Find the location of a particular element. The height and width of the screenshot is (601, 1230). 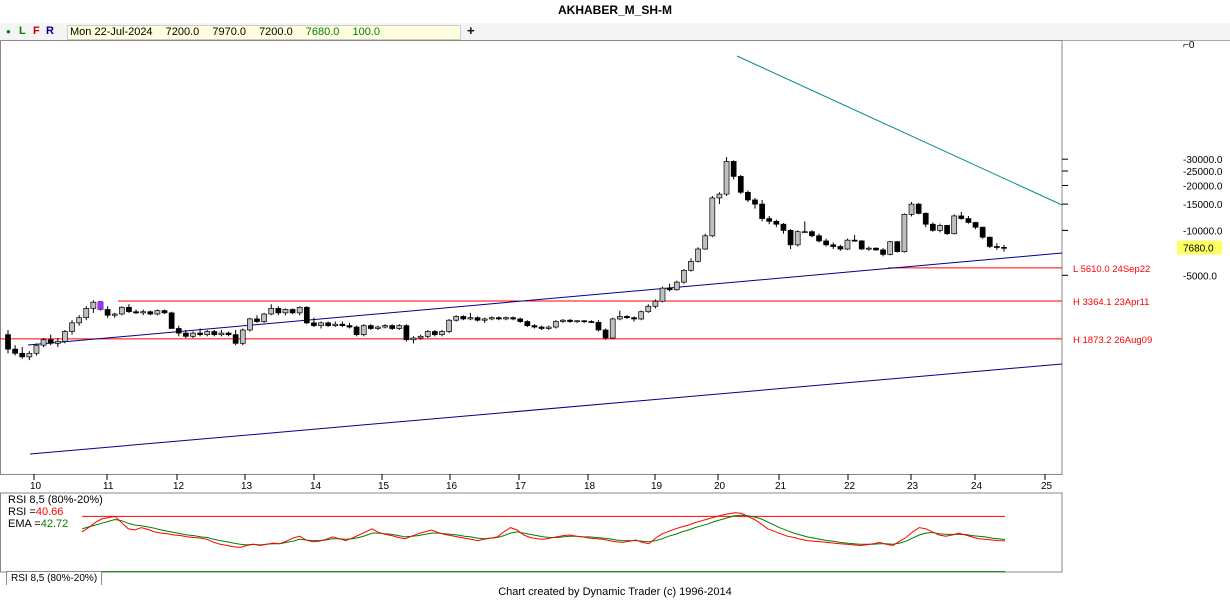

x-axis: 10 11 12 13 14 15 16 17 18 19 20 21 22 23 24 25 is located at coordinates (541, 483).